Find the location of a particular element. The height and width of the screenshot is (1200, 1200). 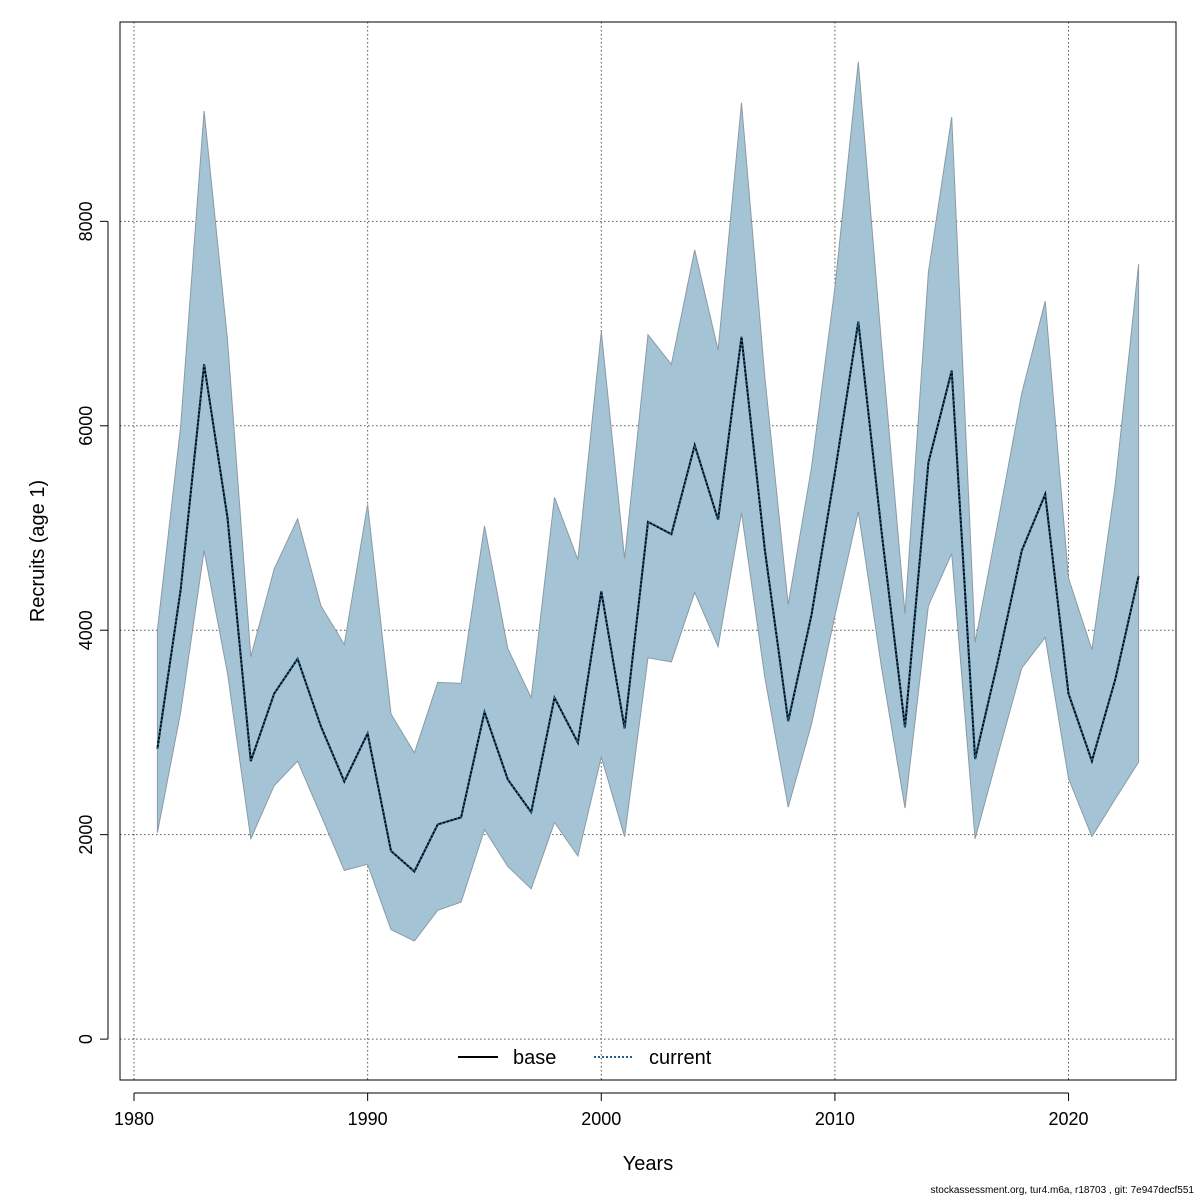

y-tick-label: 0 is located at coordinates (86, 1039).